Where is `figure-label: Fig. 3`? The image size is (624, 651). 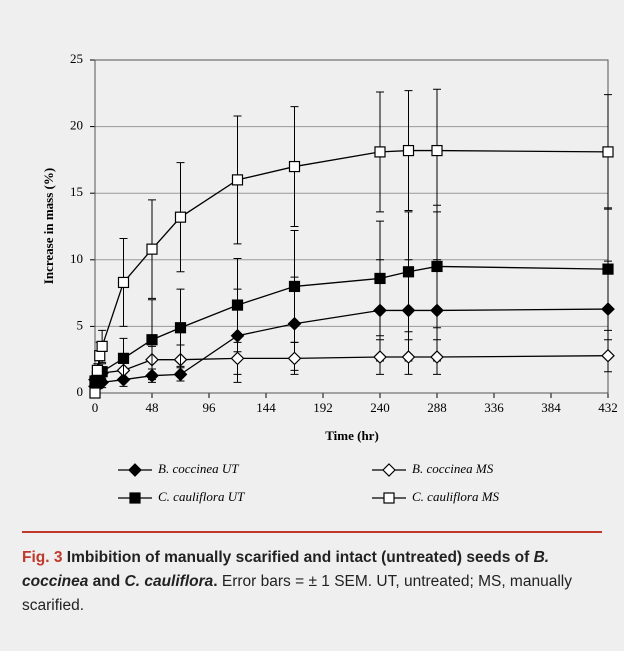 figure-label: Fig. 3 is located at coordinates (42, 557).